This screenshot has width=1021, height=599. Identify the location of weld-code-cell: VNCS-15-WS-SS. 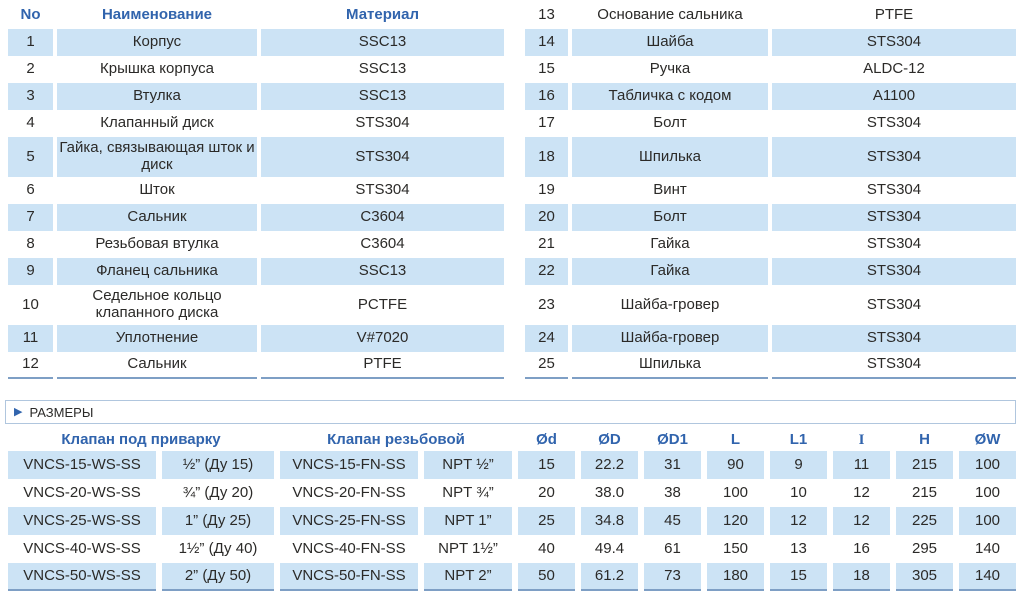
(82, 465).